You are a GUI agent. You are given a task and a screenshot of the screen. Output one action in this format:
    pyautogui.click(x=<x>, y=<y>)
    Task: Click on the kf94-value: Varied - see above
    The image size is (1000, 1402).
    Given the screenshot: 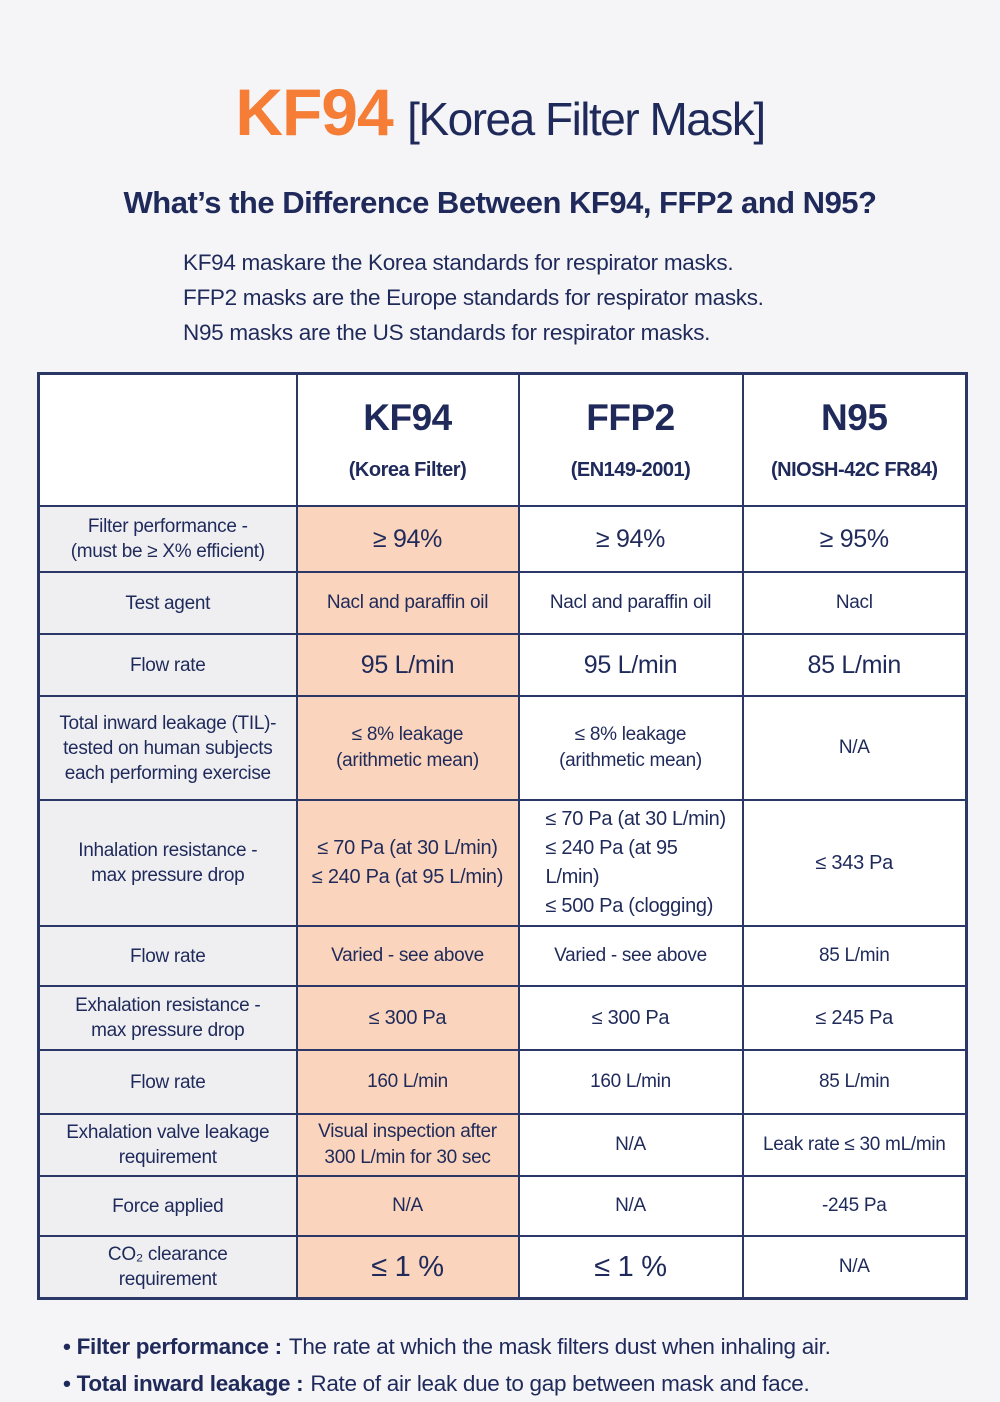 What is the action you would take?
    pyautogui.click(x=407, y=956)
    